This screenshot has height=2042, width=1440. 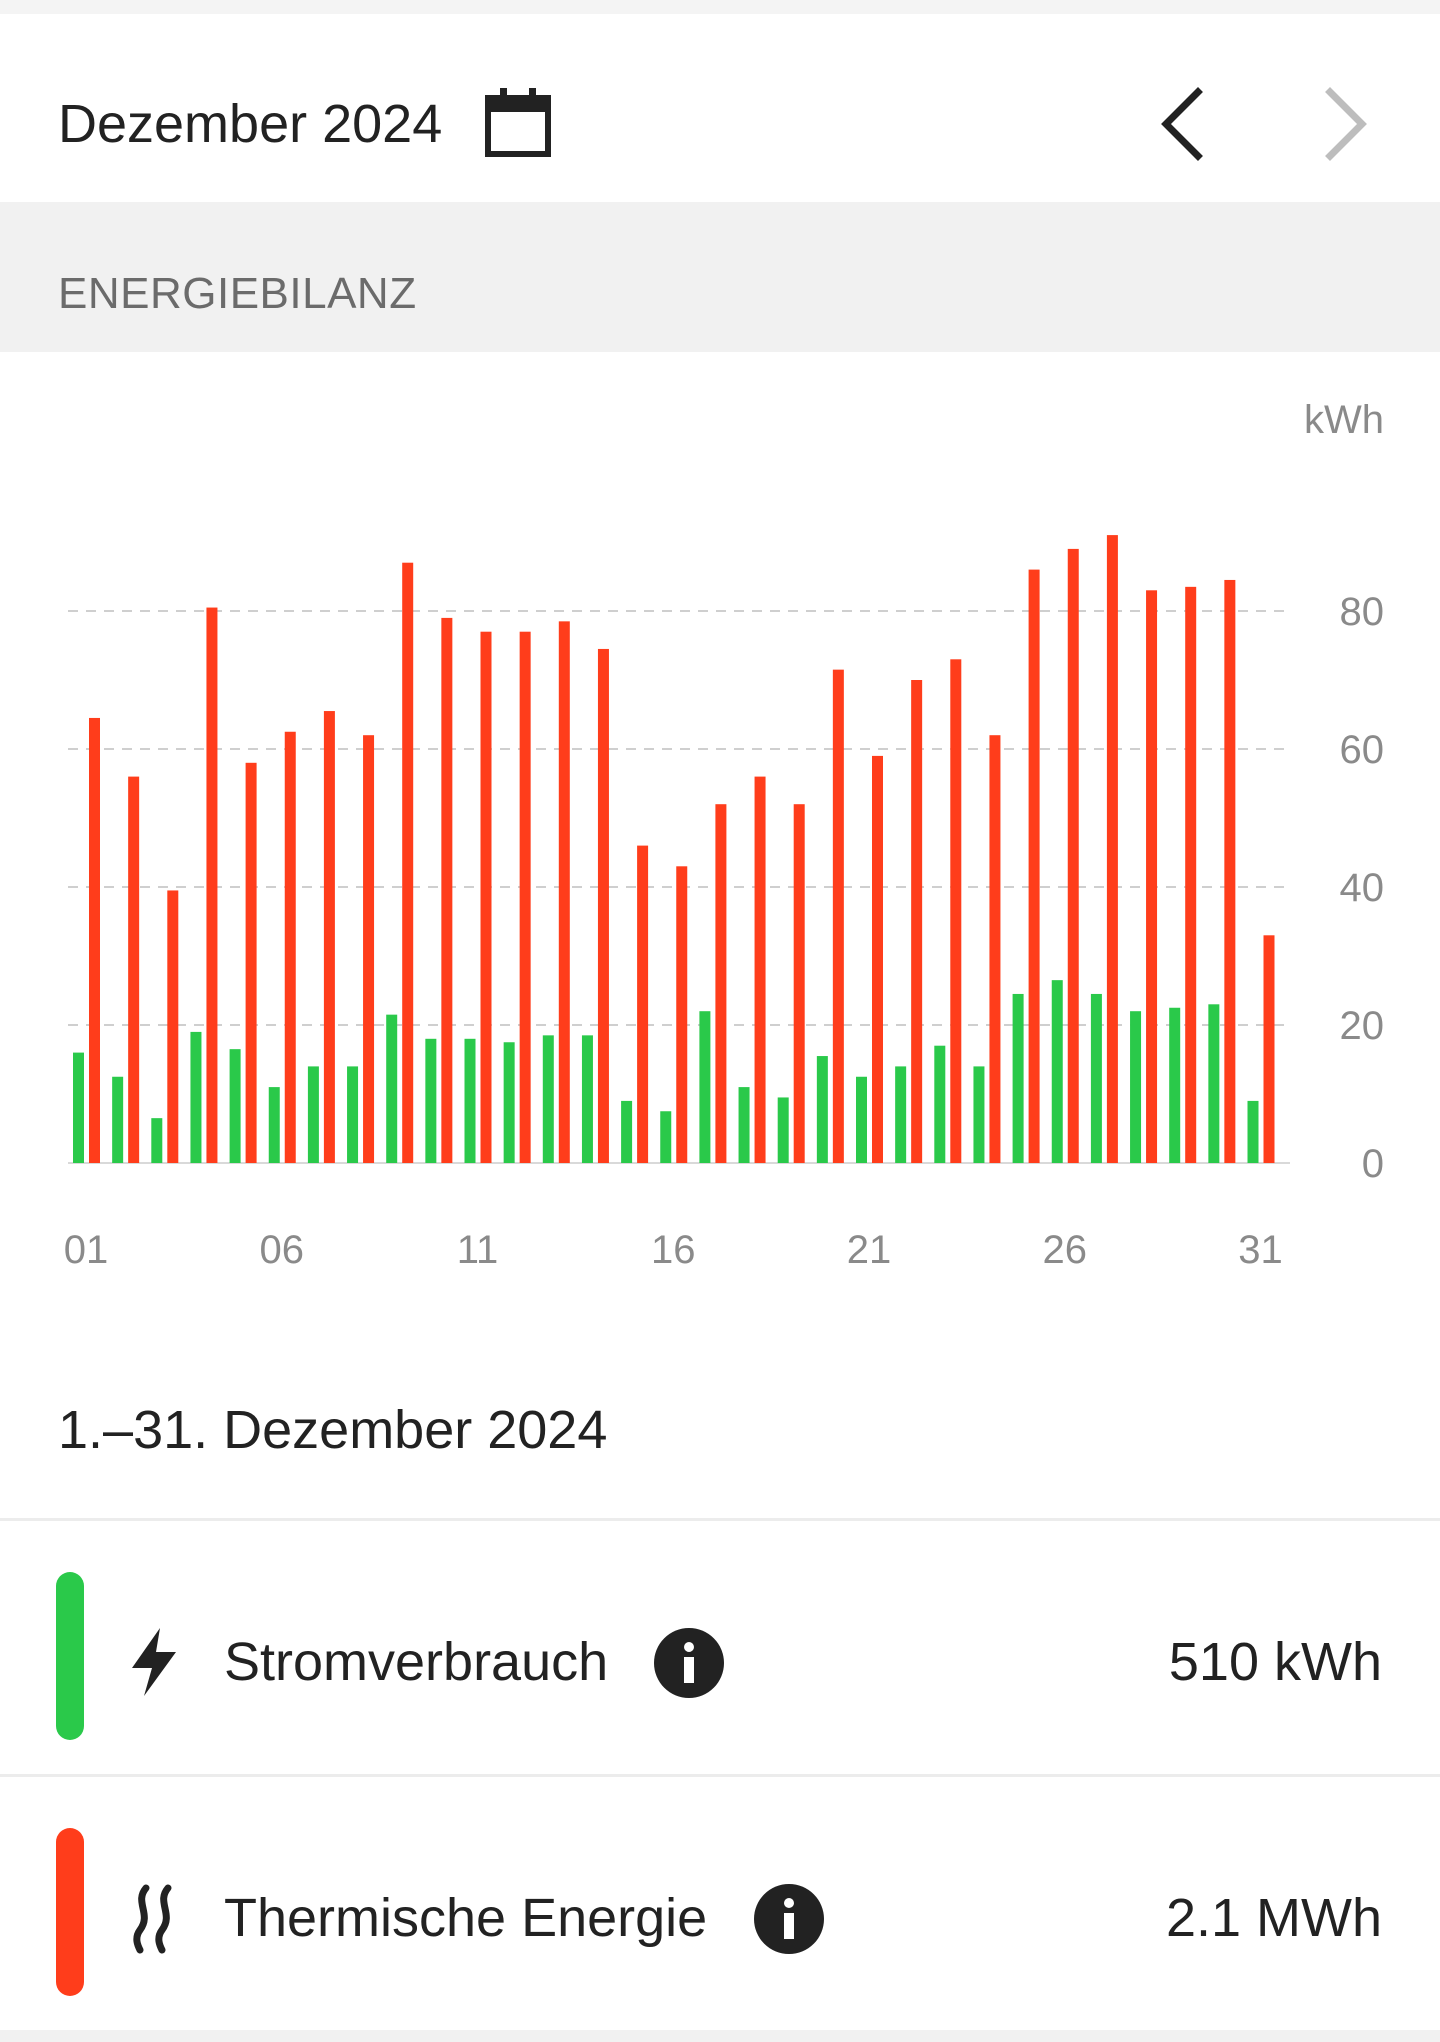 I want to click on month-title: Dezember 2024, so click(x=250, y=124).